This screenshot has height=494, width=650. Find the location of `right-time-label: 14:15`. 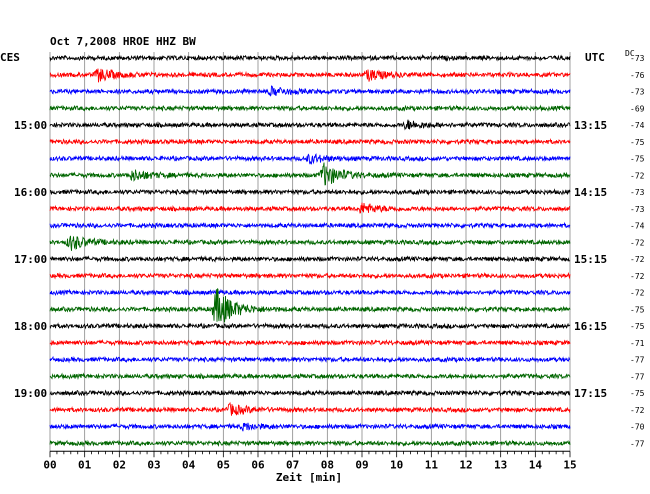

right-time-label: 14:15 is located at coordinates (590, 192).